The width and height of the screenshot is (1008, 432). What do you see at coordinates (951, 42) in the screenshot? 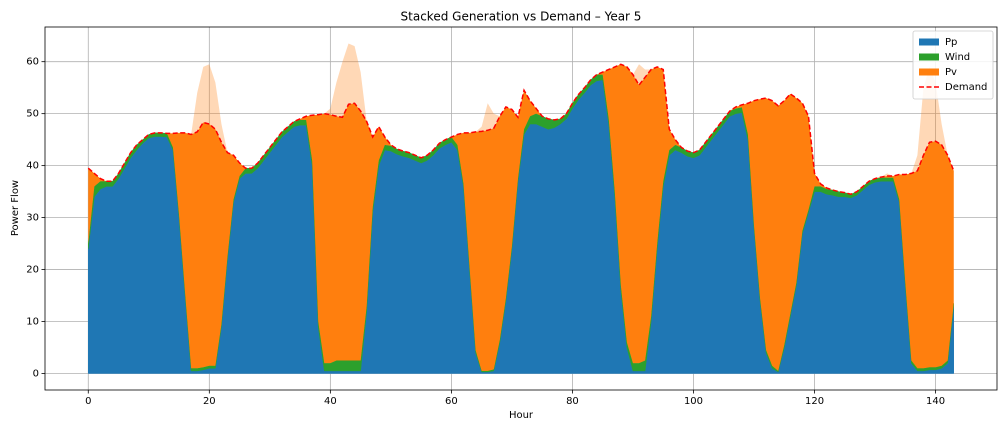
I see `legend-label: Pp` at bounding box center [951, 42].